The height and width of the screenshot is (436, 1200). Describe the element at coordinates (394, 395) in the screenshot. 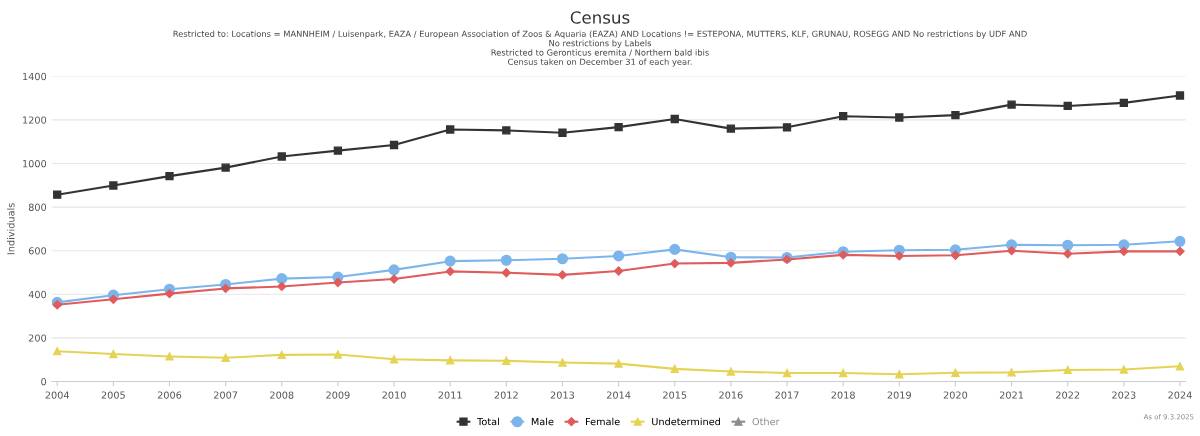

I see `x-tick-label: 2010` at that location.